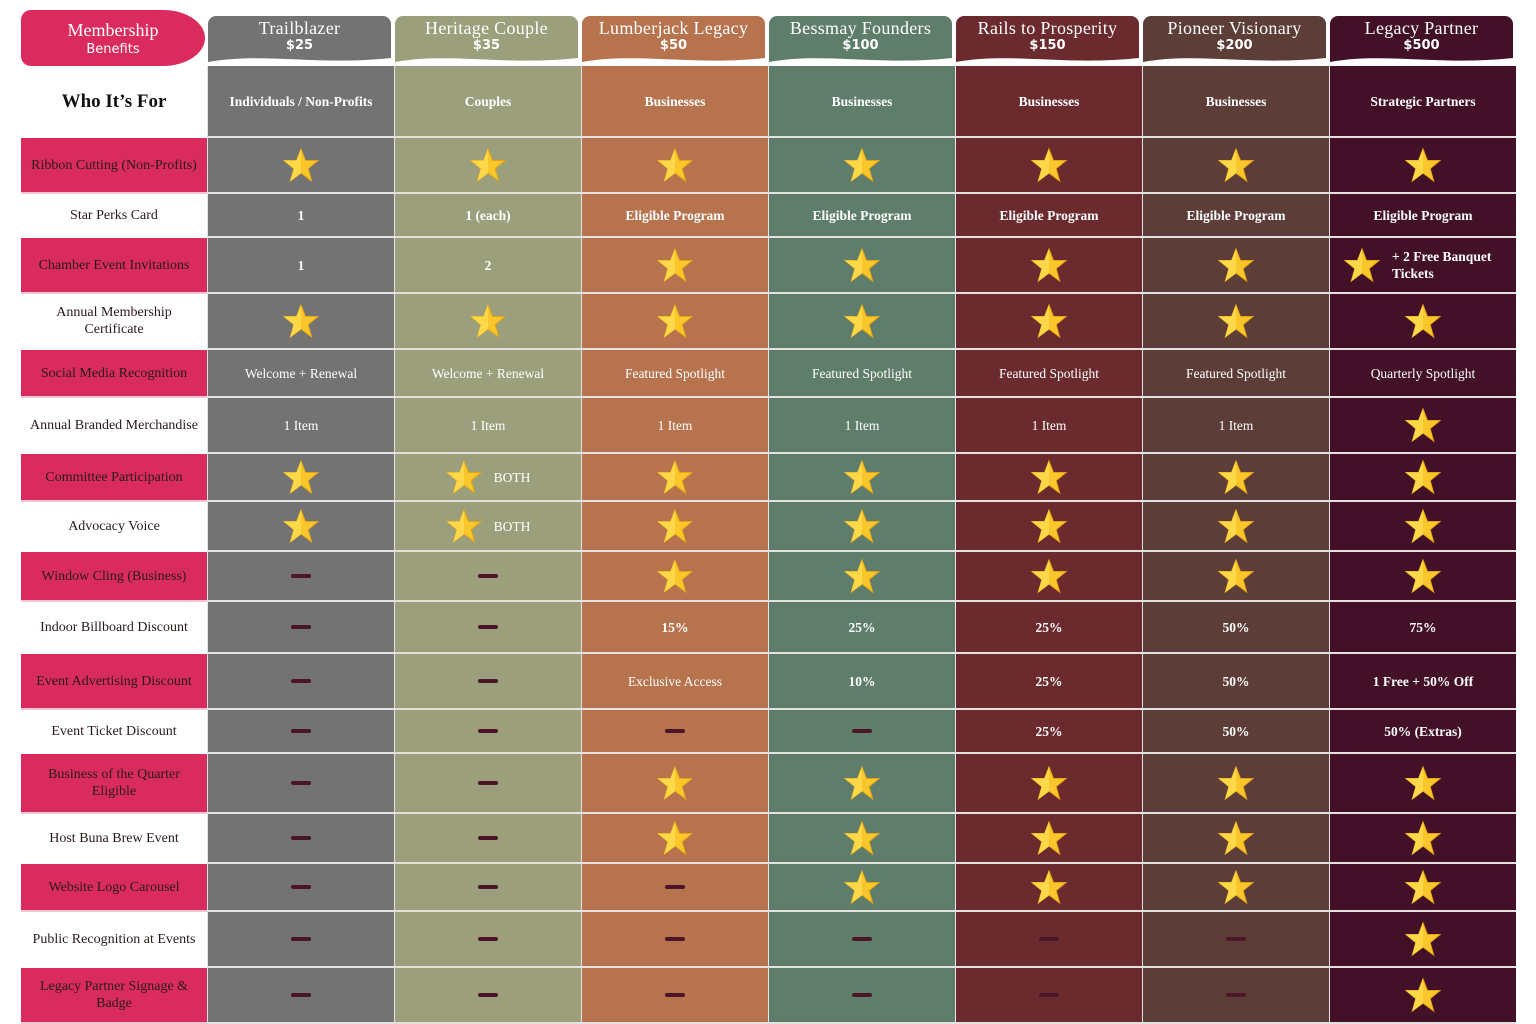 This screenshot has width=1536, height=1024. I want to click on tier-price: $150, so click(1047, 45).